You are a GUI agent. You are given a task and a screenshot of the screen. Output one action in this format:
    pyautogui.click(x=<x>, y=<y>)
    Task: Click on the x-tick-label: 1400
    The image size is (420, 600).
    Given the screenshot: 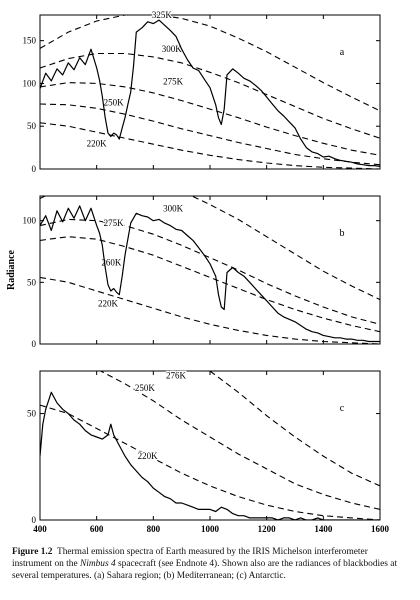 What is the action you would take?
    pyautogui.click(x=323, y=529)
    